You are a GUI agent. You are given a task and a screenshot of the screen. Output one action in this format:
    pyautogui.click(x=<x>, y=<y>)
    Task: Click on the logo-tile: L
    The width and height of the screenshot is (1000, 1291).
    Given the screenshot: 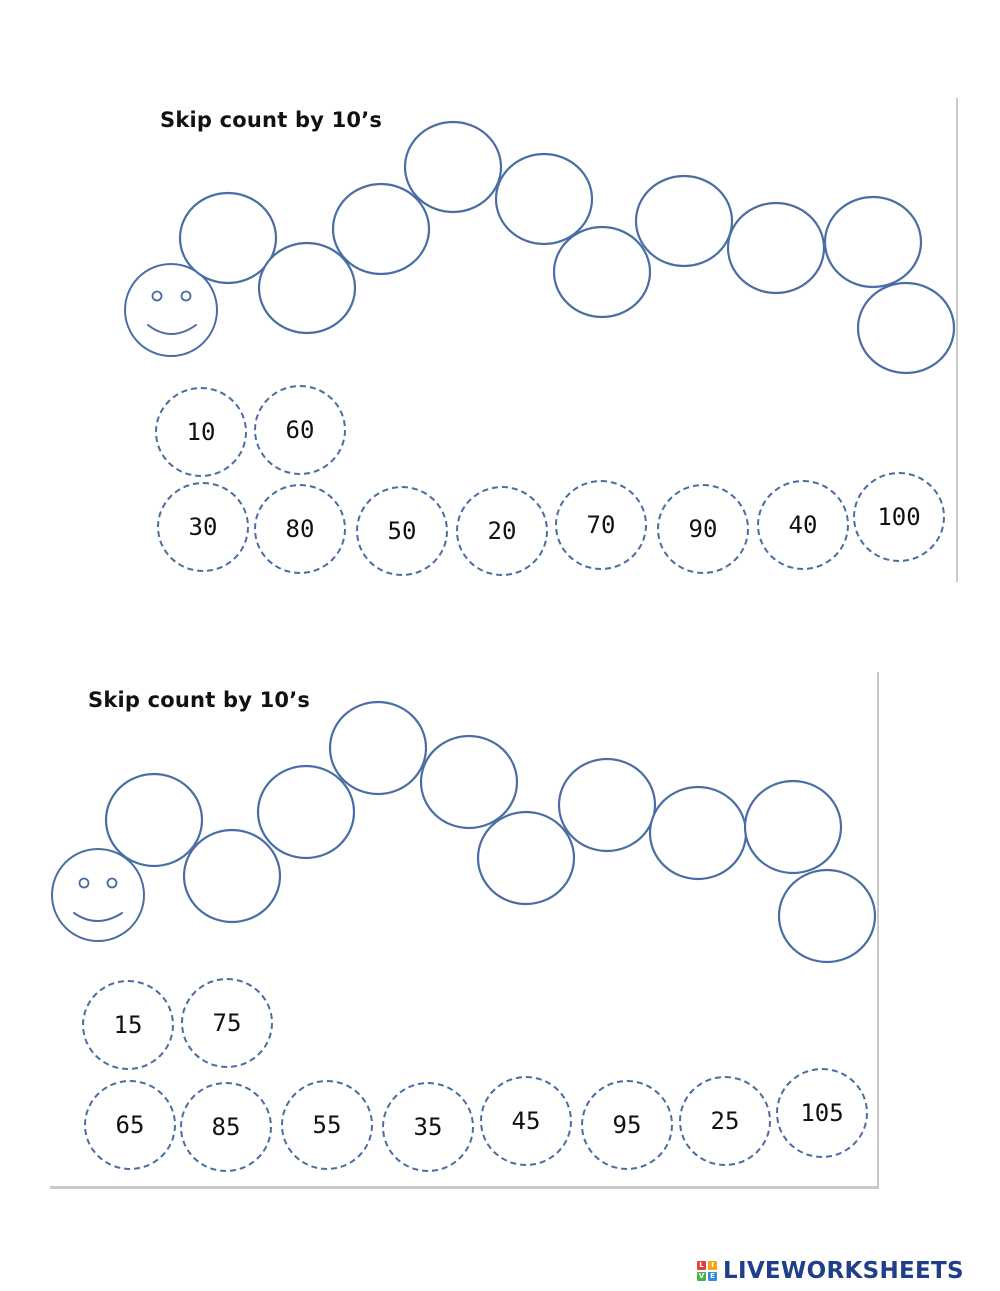 What is the action you would take?
    pyautogui.click(x=701, y=1265)
    